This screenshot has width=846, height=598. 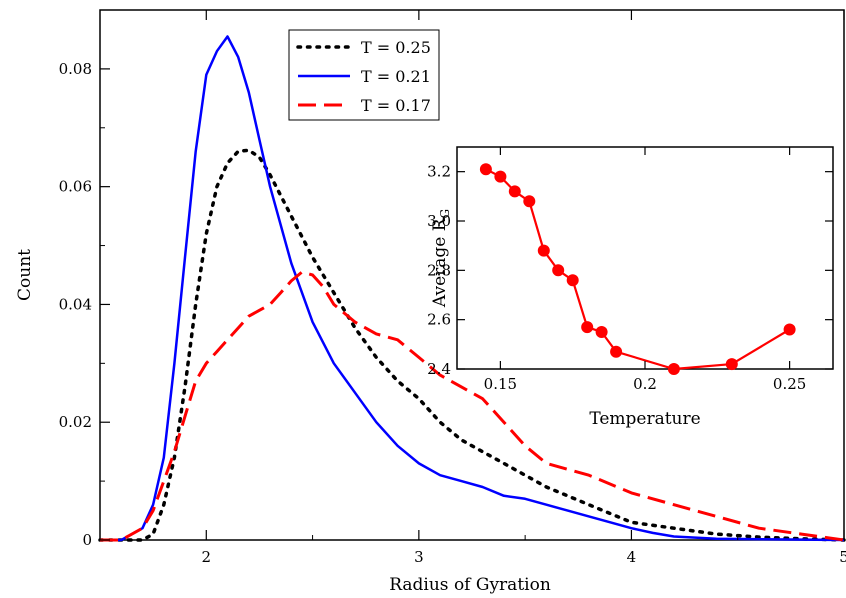 What do you see at coordinates (396, 105) in the screenshot?
I see `legend-label-2: T = 0.17` at bounding box center [396, 105].